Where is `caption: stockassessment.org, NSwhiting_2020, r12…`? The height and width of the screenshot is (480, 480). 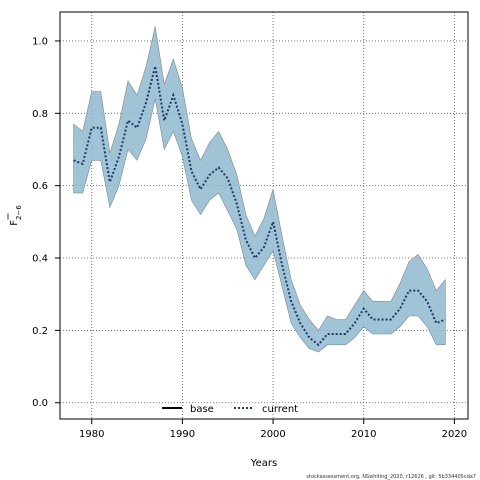 caption: stockassessment.org, NSwhiting_2020, r12… is located at coordinates (391, 477).